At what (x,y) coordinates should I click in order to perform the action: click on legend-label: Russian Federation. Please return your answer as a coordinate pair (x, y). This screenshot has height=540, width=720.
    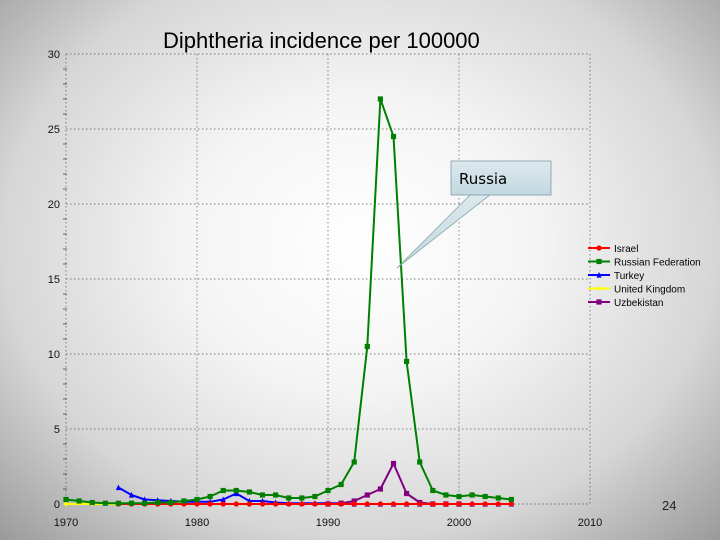
    Looking at the image, I should click on (657, 263).